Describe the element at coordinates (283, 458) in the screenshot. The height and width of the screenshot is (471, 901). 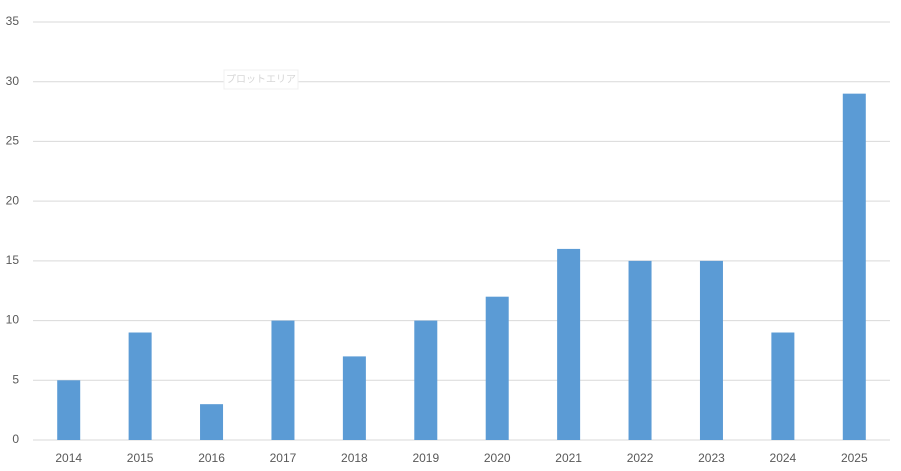
I see `x-tick-label: 2017` at that location.